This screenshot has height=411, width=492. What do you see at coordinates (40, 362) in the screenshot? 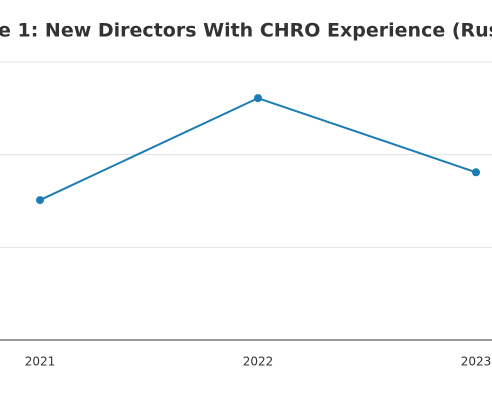
I see `x-tick-label: 2021` at bounding box center [40, 362].